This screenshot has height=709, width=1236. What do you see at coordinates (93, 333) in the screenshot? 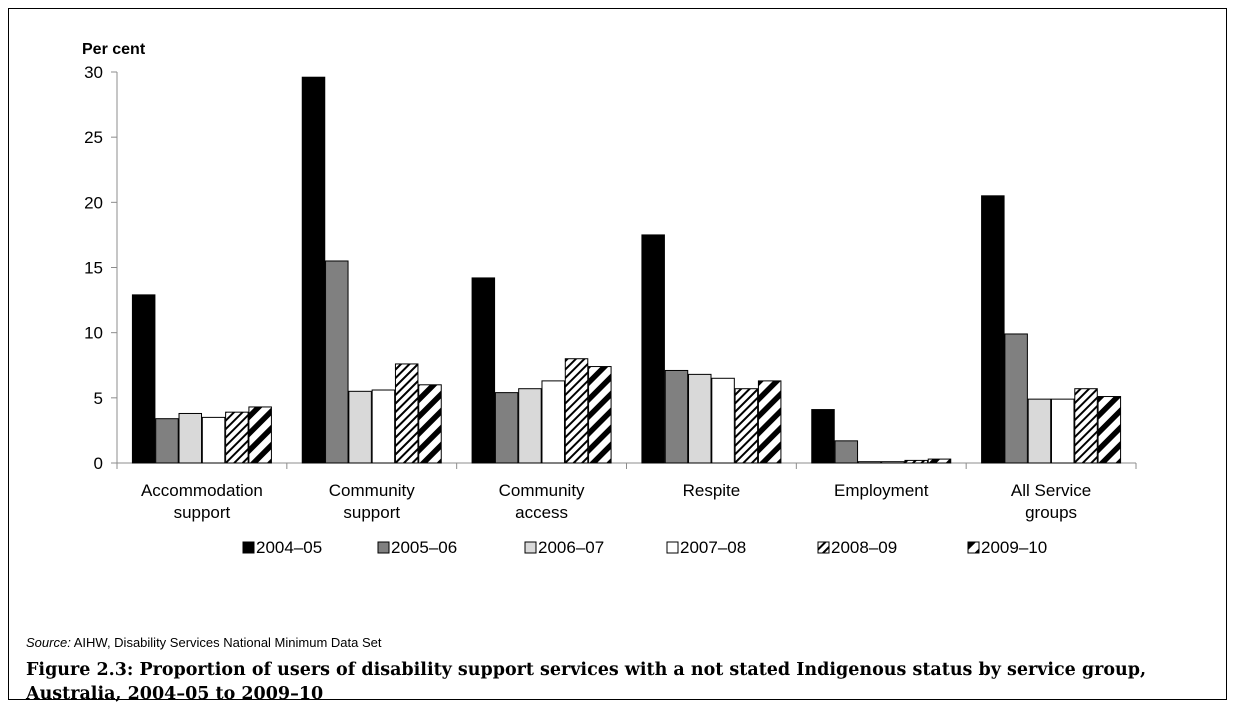
I see `y-tick-label: 10` at bounding box center [93, 333].